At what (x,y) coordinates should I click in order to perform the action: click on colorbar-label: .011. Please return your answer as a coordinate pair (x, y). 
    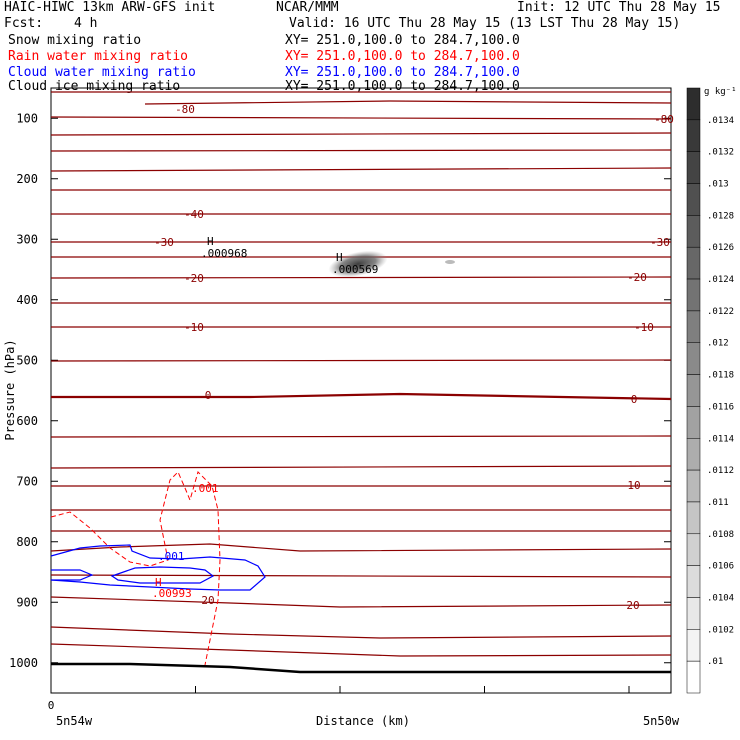
    Looking at the image, I should click on (718, 503).